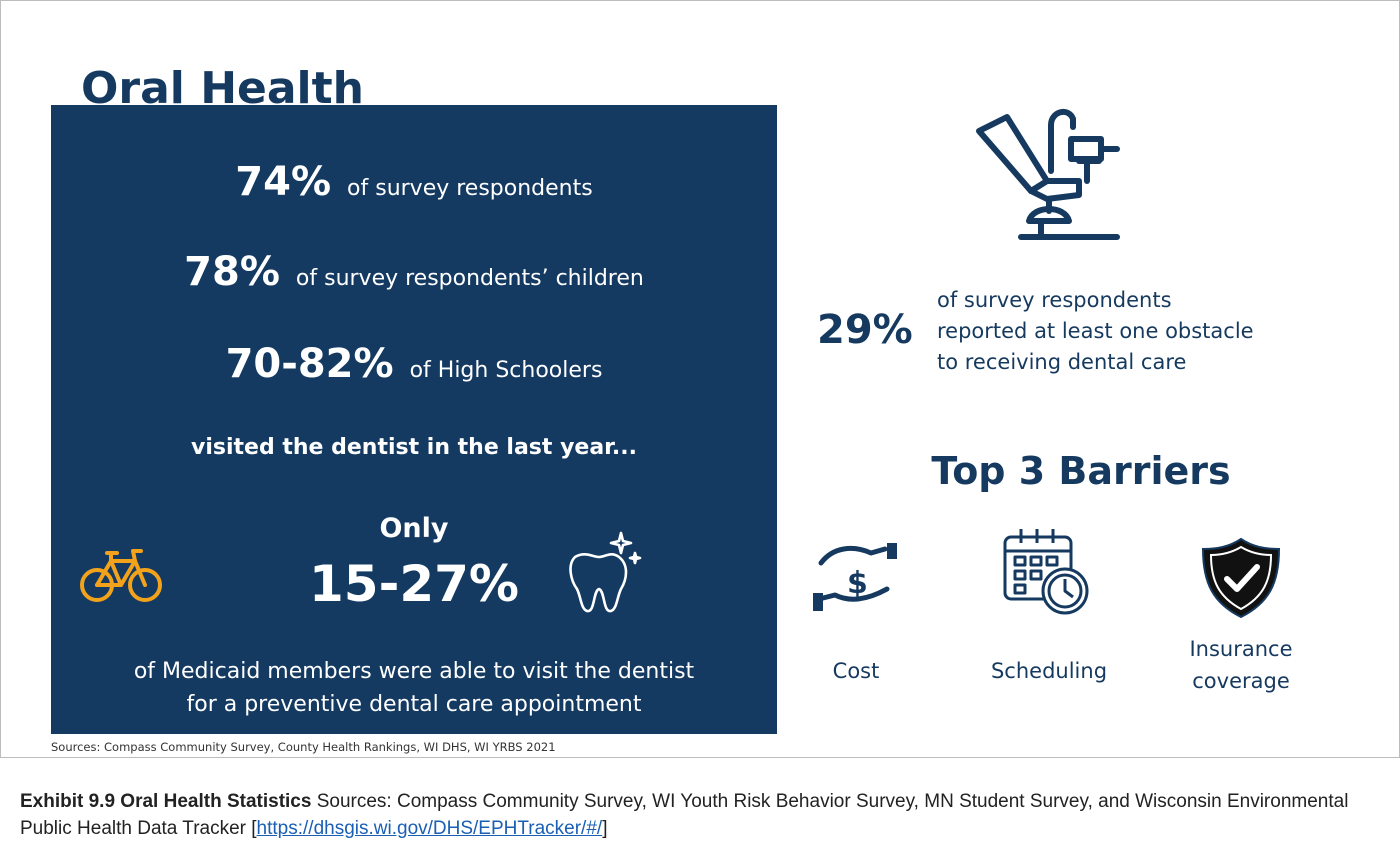 Image resolution: width=1400 pixels, height=850 pixels. I want to click on barriers-title: Top 3 Barriers, so click(1081, 471).